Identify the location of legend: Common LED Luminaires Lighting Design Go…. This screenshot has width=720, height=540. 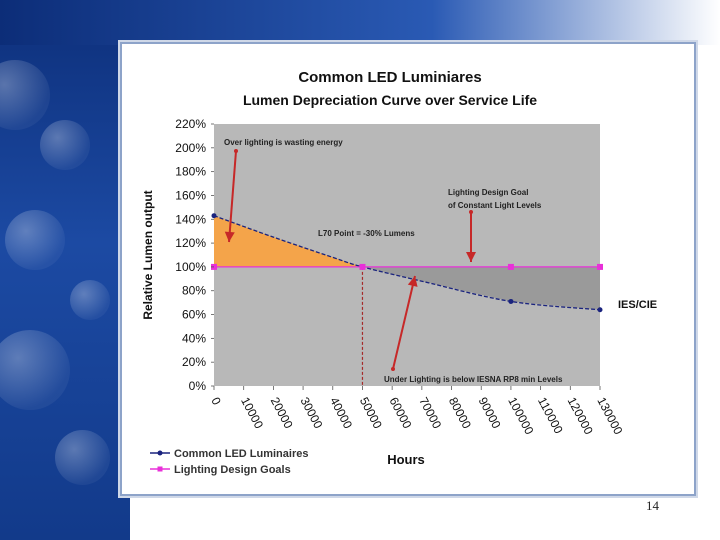
(229, 462).